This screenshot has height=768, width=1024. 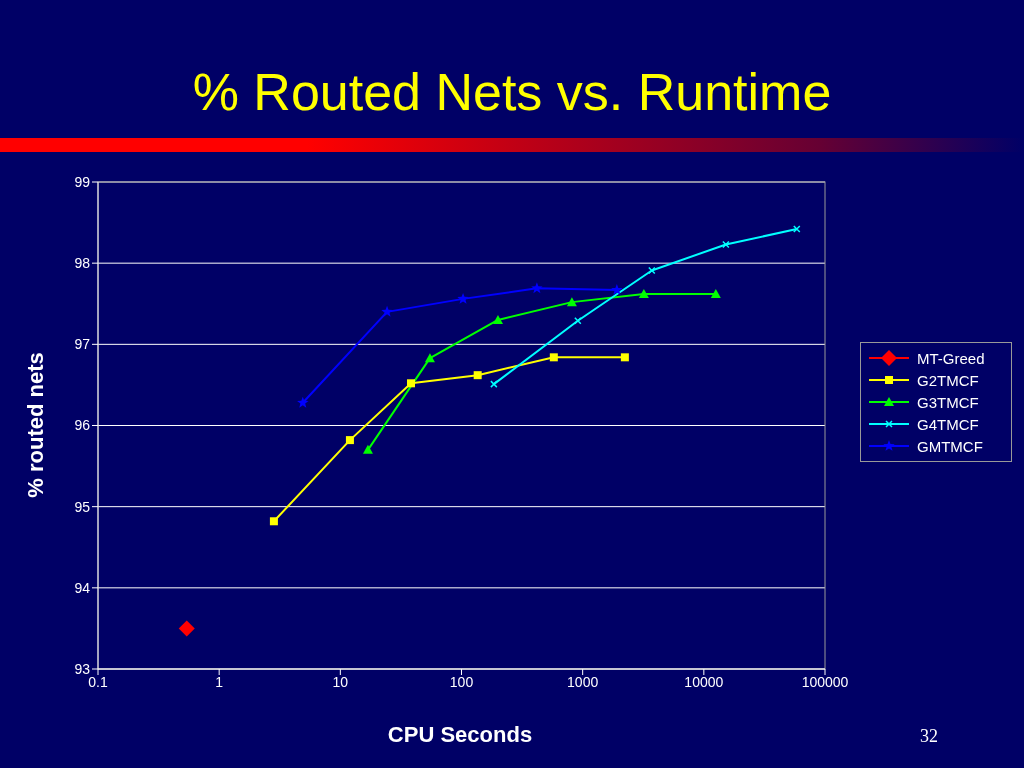 I want to click on x-tick-label: 1, so click(x=219, y=681).